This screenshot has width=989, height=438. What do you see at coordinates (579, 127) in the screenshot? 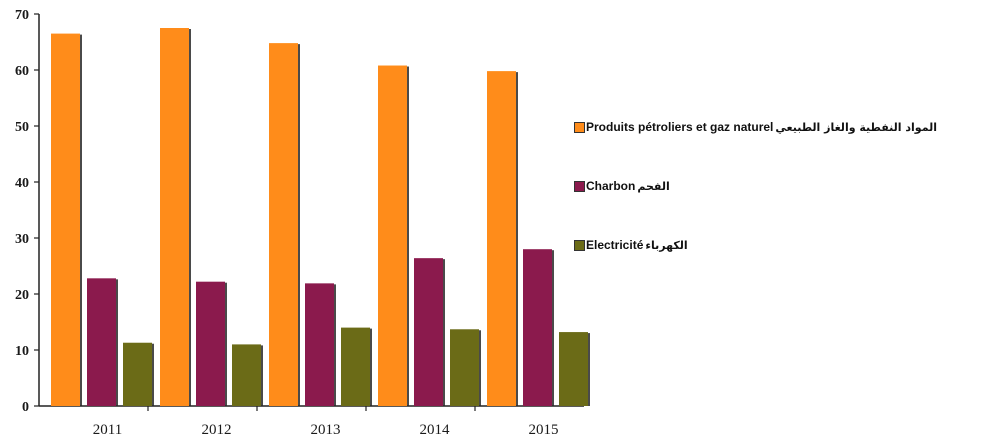
I see `legend-swatch-petroleum` at bounding box center [579, 127].